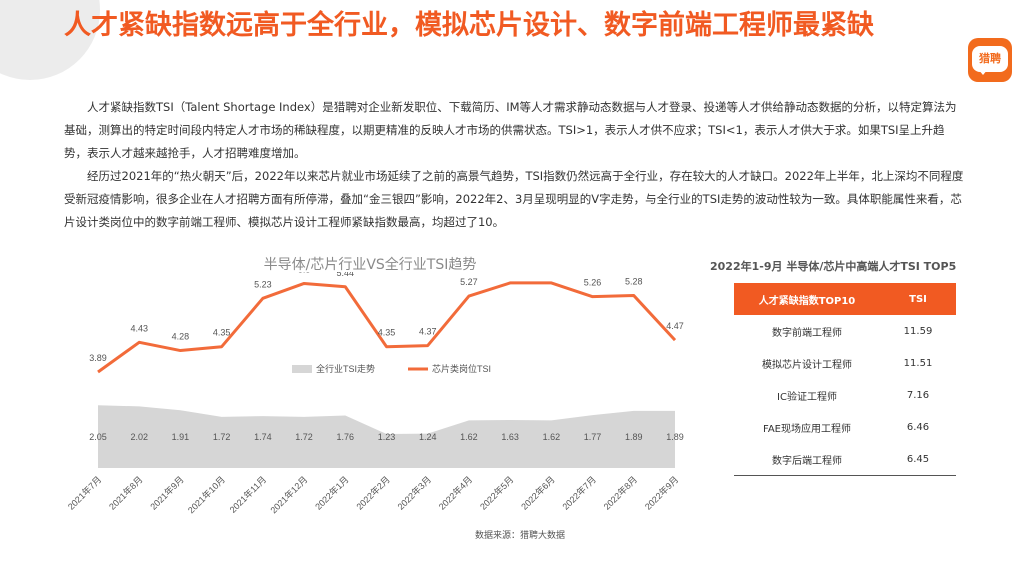 The width and height of the screenshot is (1024, 576). I want to click on table-row: 模拟芯片设计工程师 11.51, so click(845, 363).